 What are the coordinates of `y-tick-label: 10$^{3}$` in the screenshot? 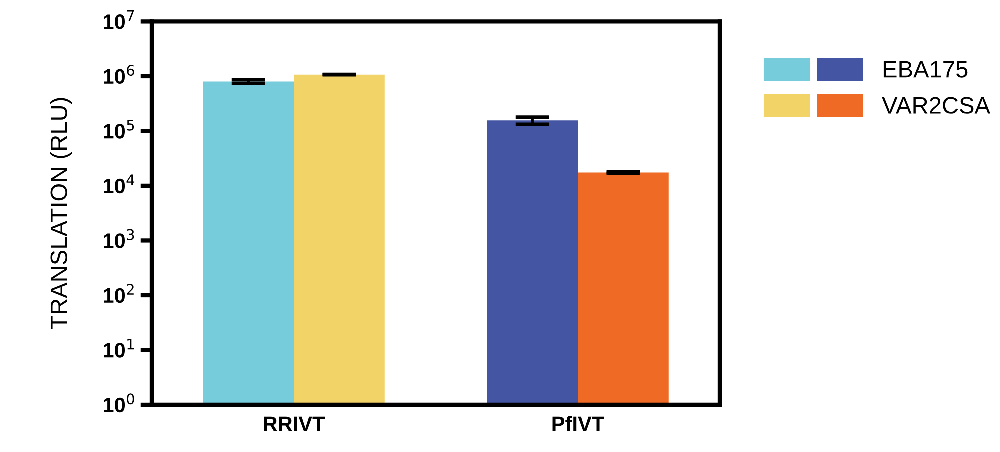 It's located at (119, 238).